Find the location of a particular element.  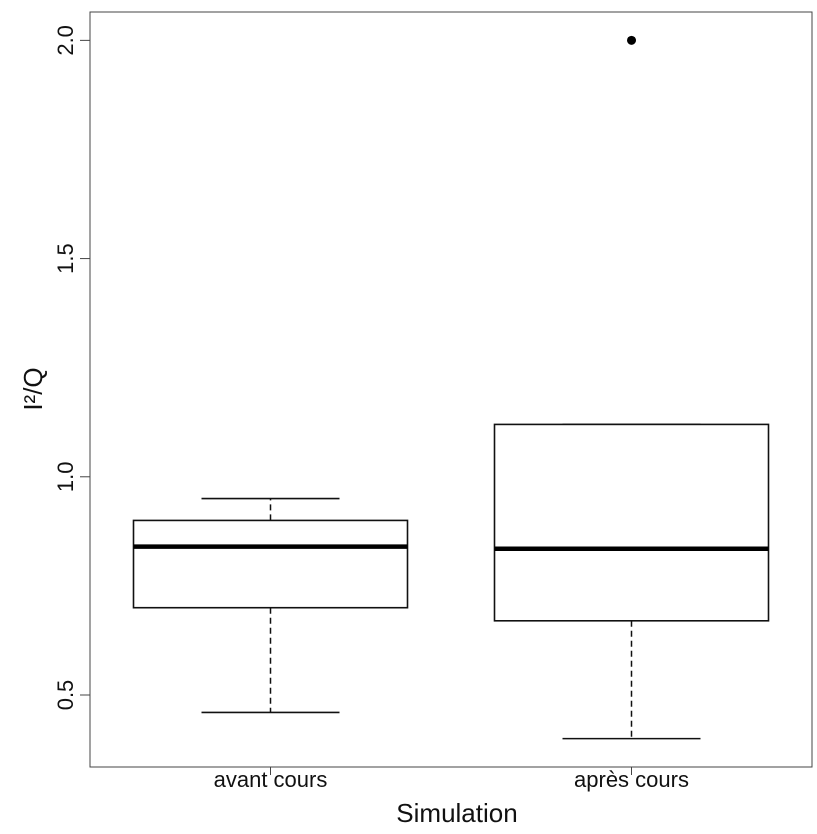

y-tick-label: 1.5 is located at coordinates (65, 258).